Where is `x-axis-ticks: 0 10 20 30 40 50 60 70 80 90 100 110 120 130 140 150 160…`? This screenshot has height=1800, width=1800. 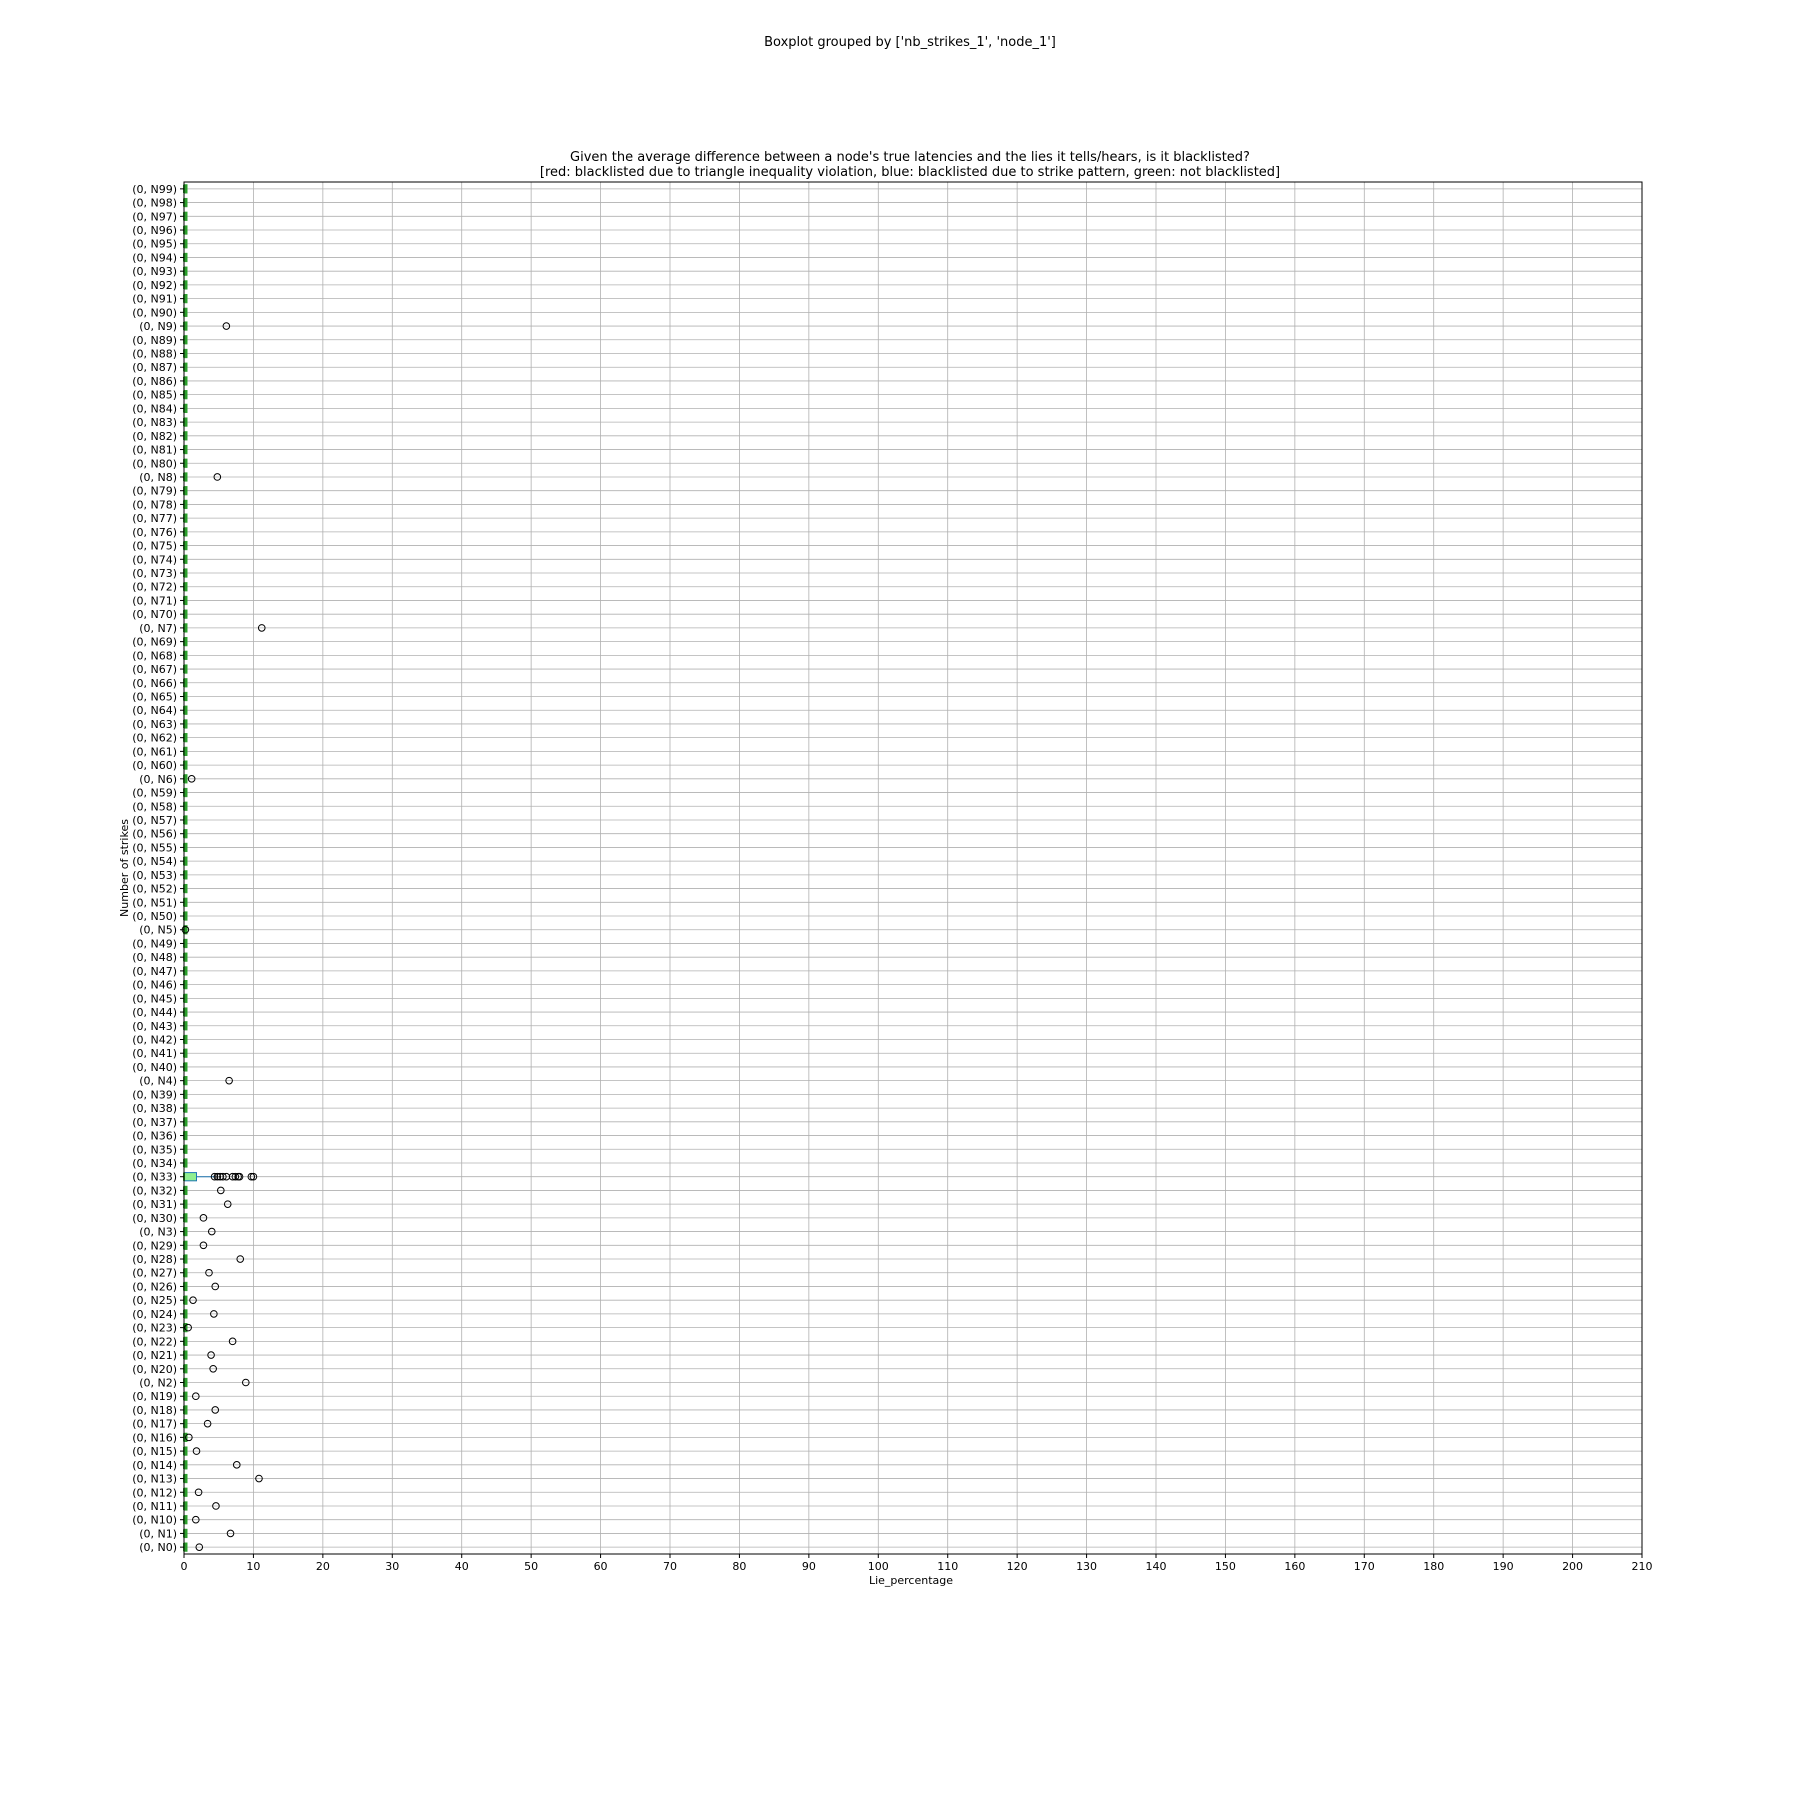
x-axis-ticks: 0 10 20 30 40 50 60 70 80 90 100 110 120 130 140 150 160… is located at coordinates (917, 1563).